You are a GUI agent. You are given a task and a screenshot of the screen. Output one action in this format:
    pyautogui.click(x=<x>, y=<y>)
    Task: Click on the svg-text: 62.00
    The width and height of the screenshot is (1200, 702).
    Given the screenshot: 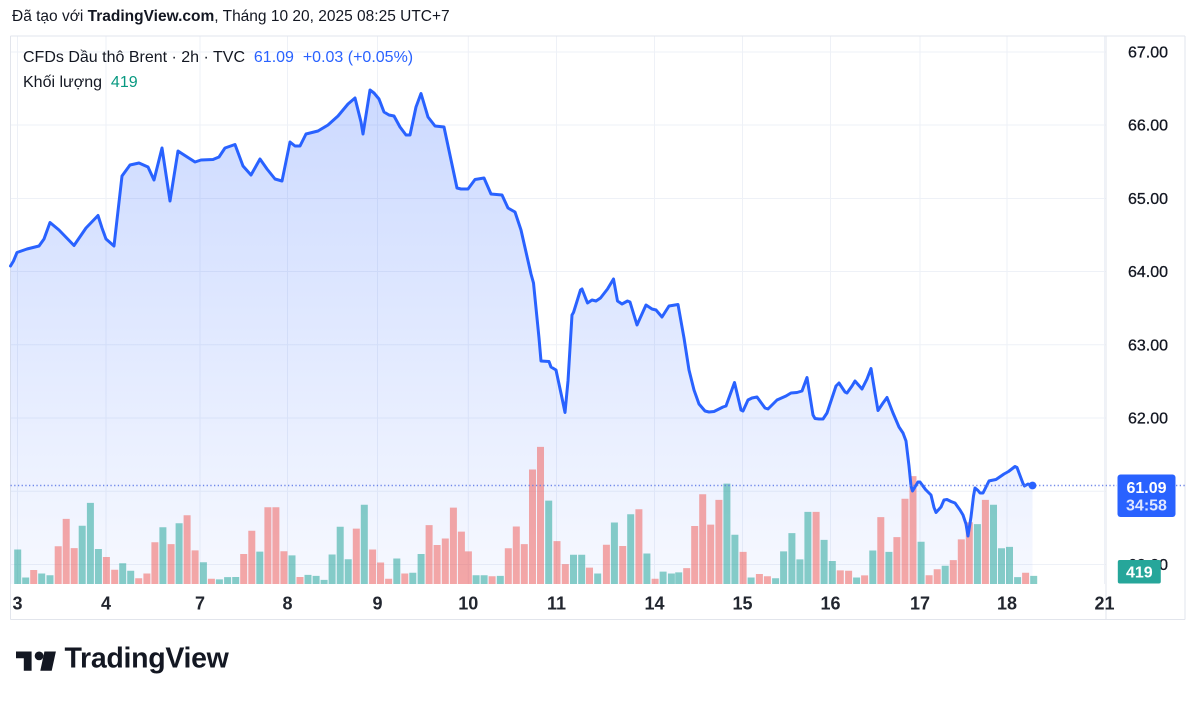 What is the action you would take?
    pyautogui.click(x=1148, y=419)
    